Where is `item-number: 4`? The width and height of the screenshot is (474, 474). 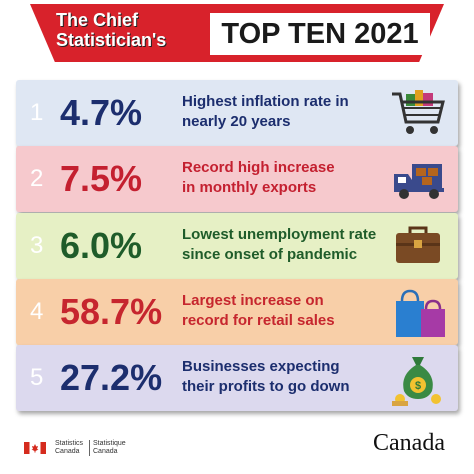 item-number: 4 is located at coordinates (37, 311).